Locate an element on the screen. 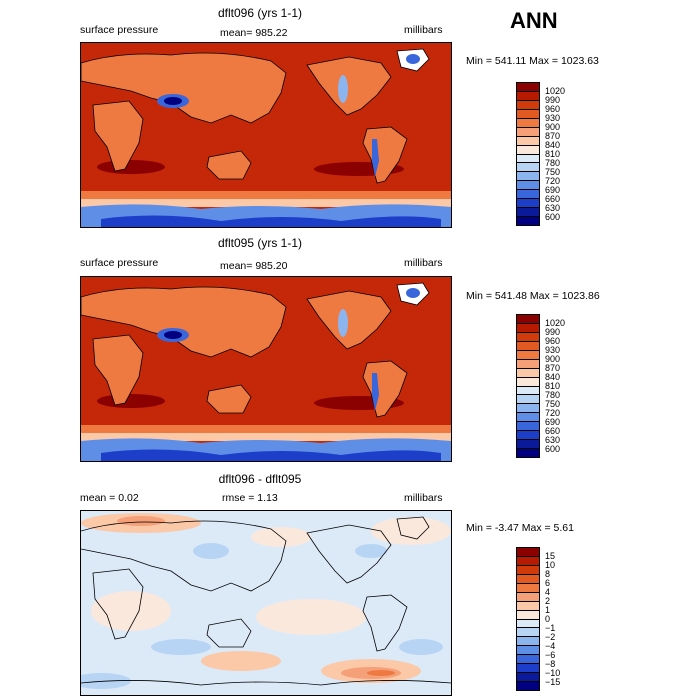 This screenshot has height=700, width=700. colorbar-tick-label: 15 is located at coordinates (550, 556).